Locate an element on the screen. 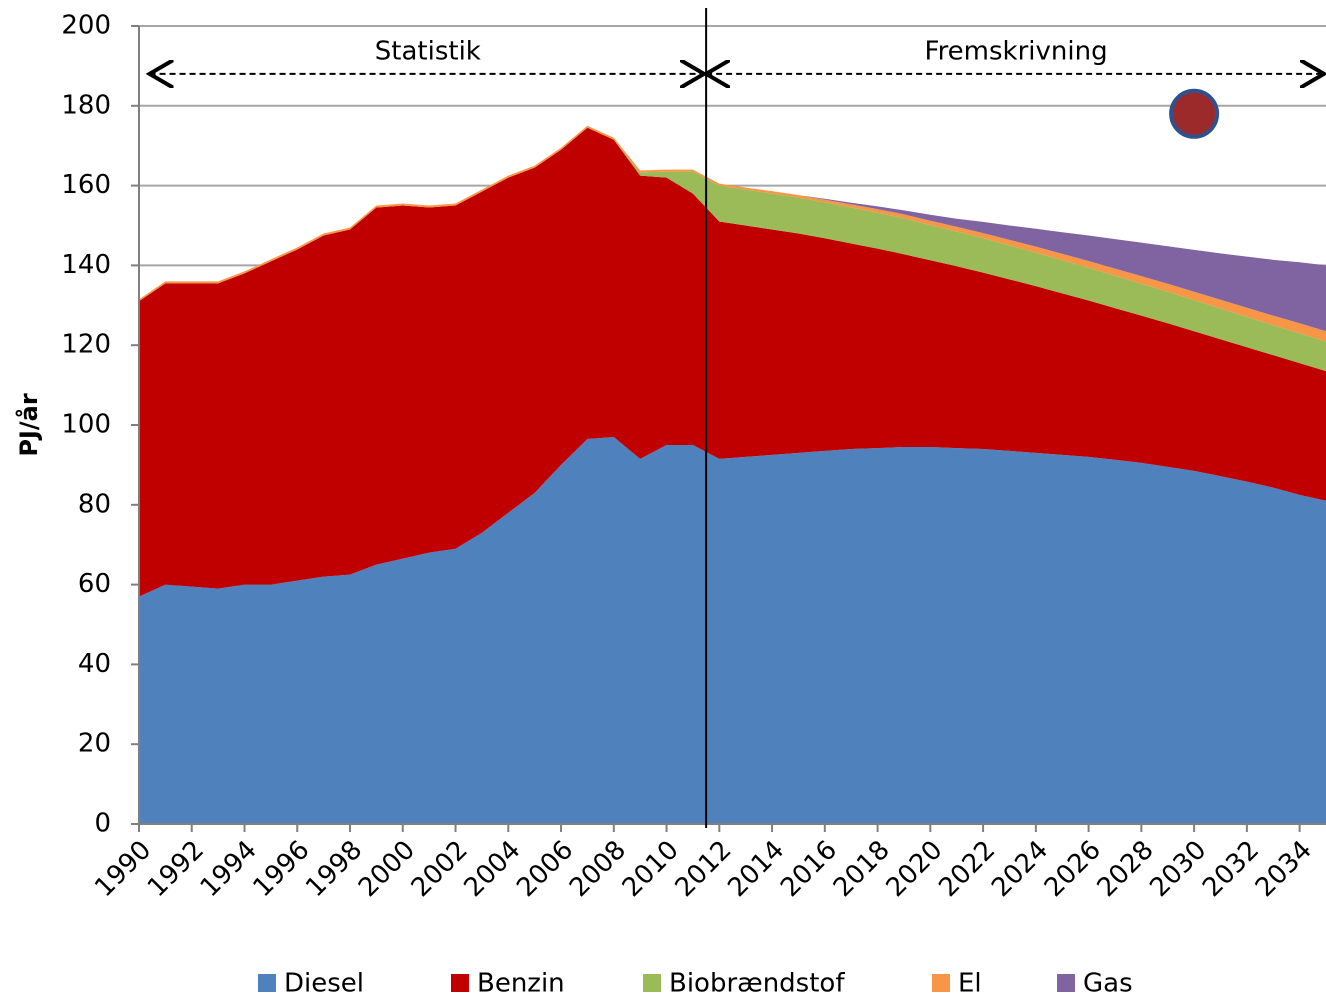 The image size is (1326, 998). x-tick-label: 1994 is located at coordinates (229, 869).